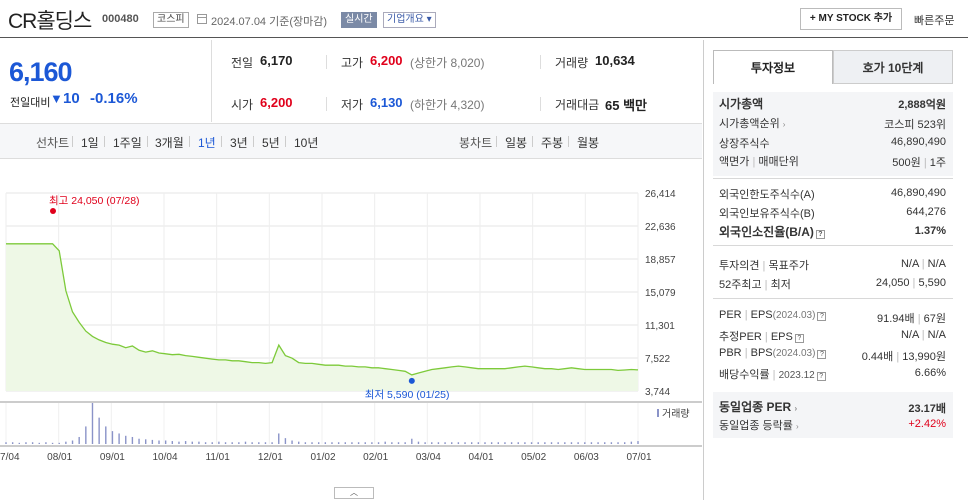  Describe the element at coordinates (758, 407) in the screenshot. I see `industry-per-label: 동일업종 PER ›` at that location.